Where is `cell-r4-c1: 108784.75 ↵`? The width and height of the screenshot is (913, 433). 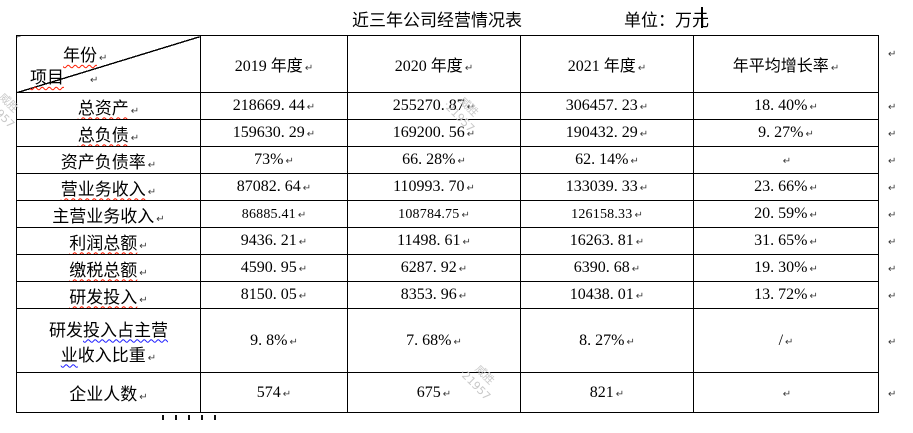
cell-r4-c1: 108784.75 ↵ is located at coordinates (434, 214).